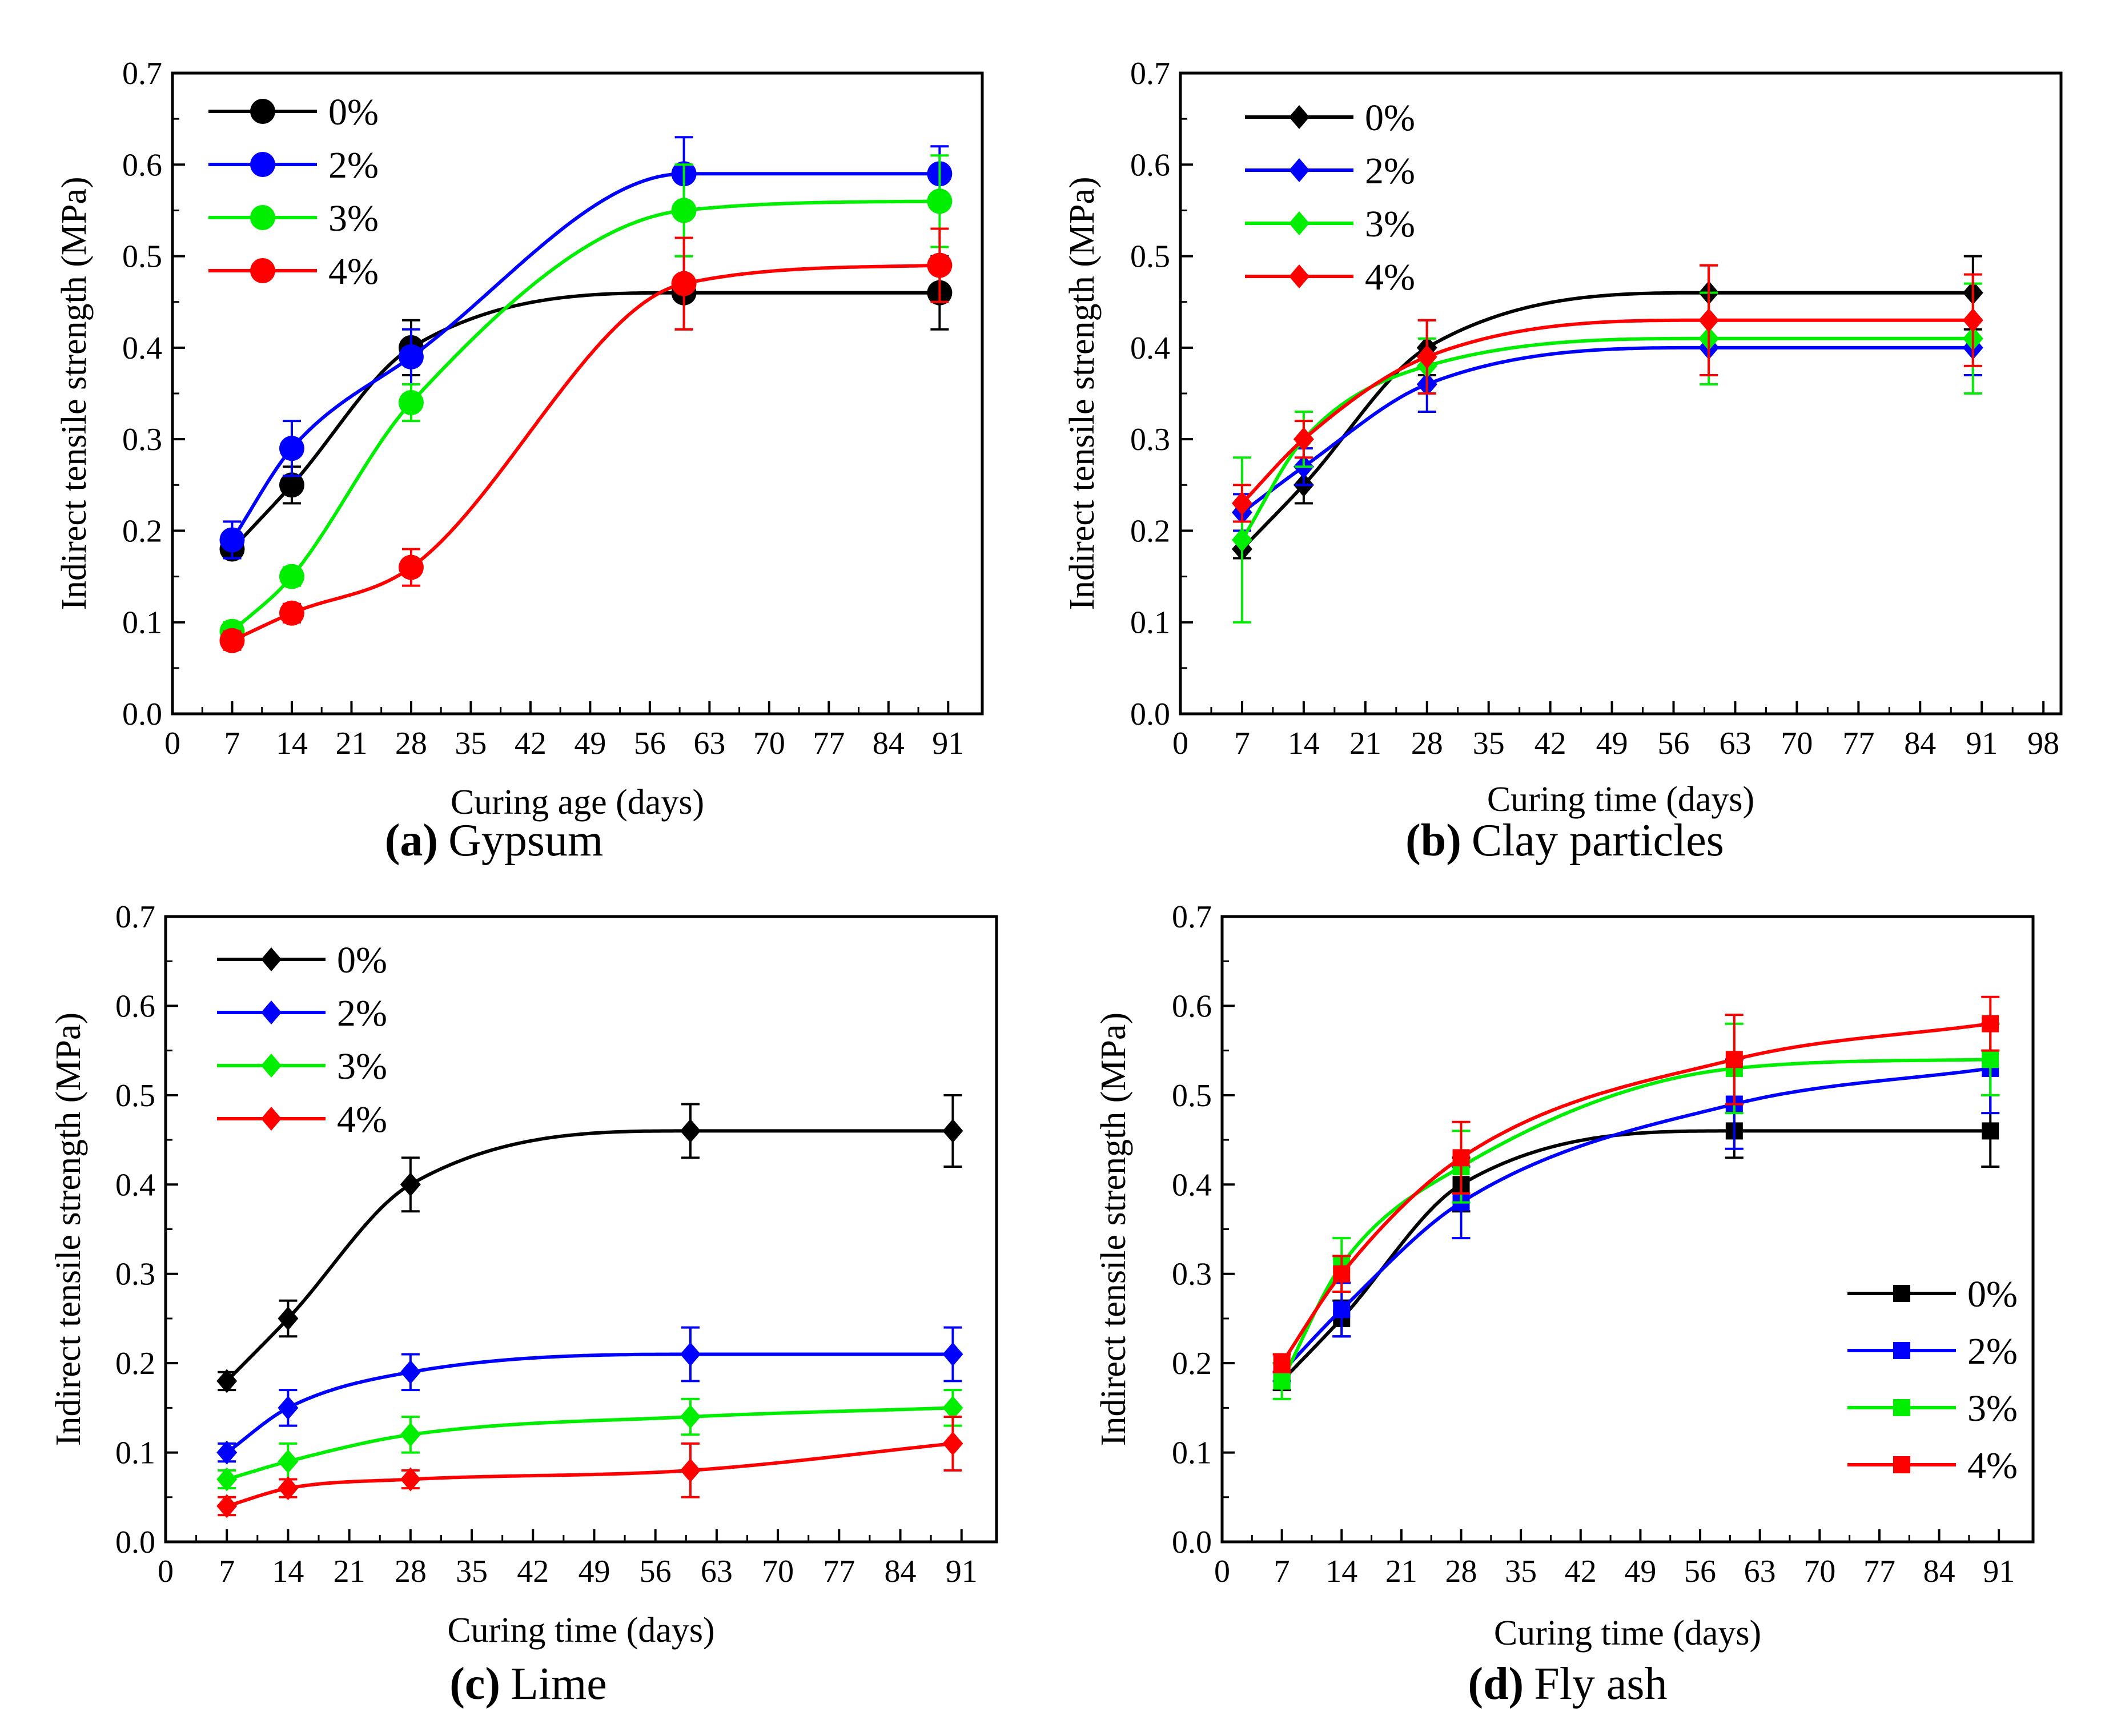 This screenshot has width=2101, height=1736. I want to click on caption-d-letter: (d), so click(1496, 1684).